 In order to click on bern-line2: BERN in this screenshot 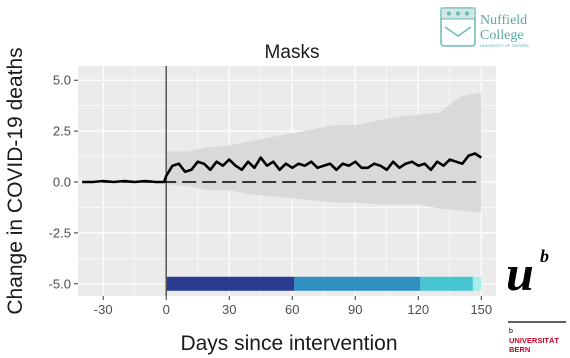, I will do `click(519, 349)`.